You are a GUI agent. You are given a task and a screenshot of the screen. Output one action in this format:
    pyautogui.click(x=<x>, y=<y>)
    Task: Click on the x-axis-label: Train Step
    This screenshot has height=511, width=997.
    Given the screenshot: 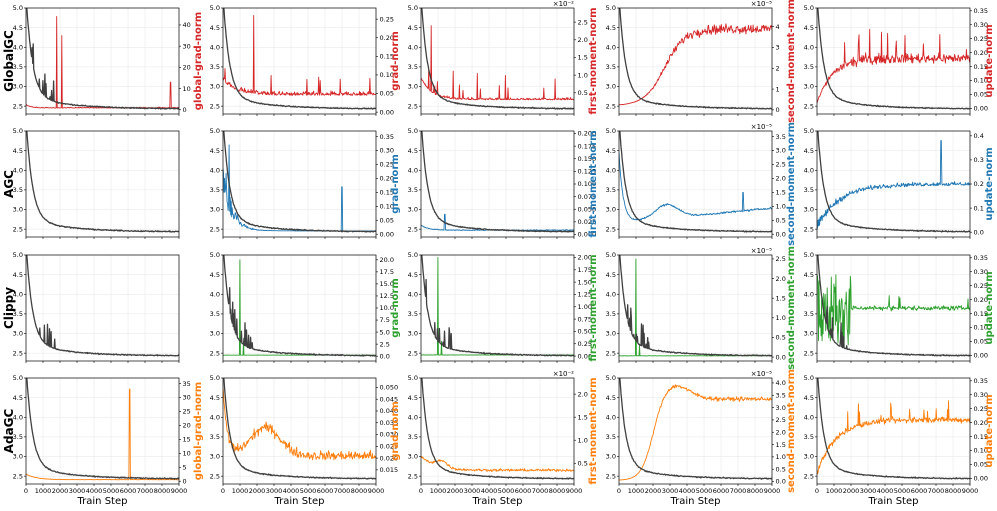 What is the action you would take?
    pyautogui.click(x=497, y=501)
    